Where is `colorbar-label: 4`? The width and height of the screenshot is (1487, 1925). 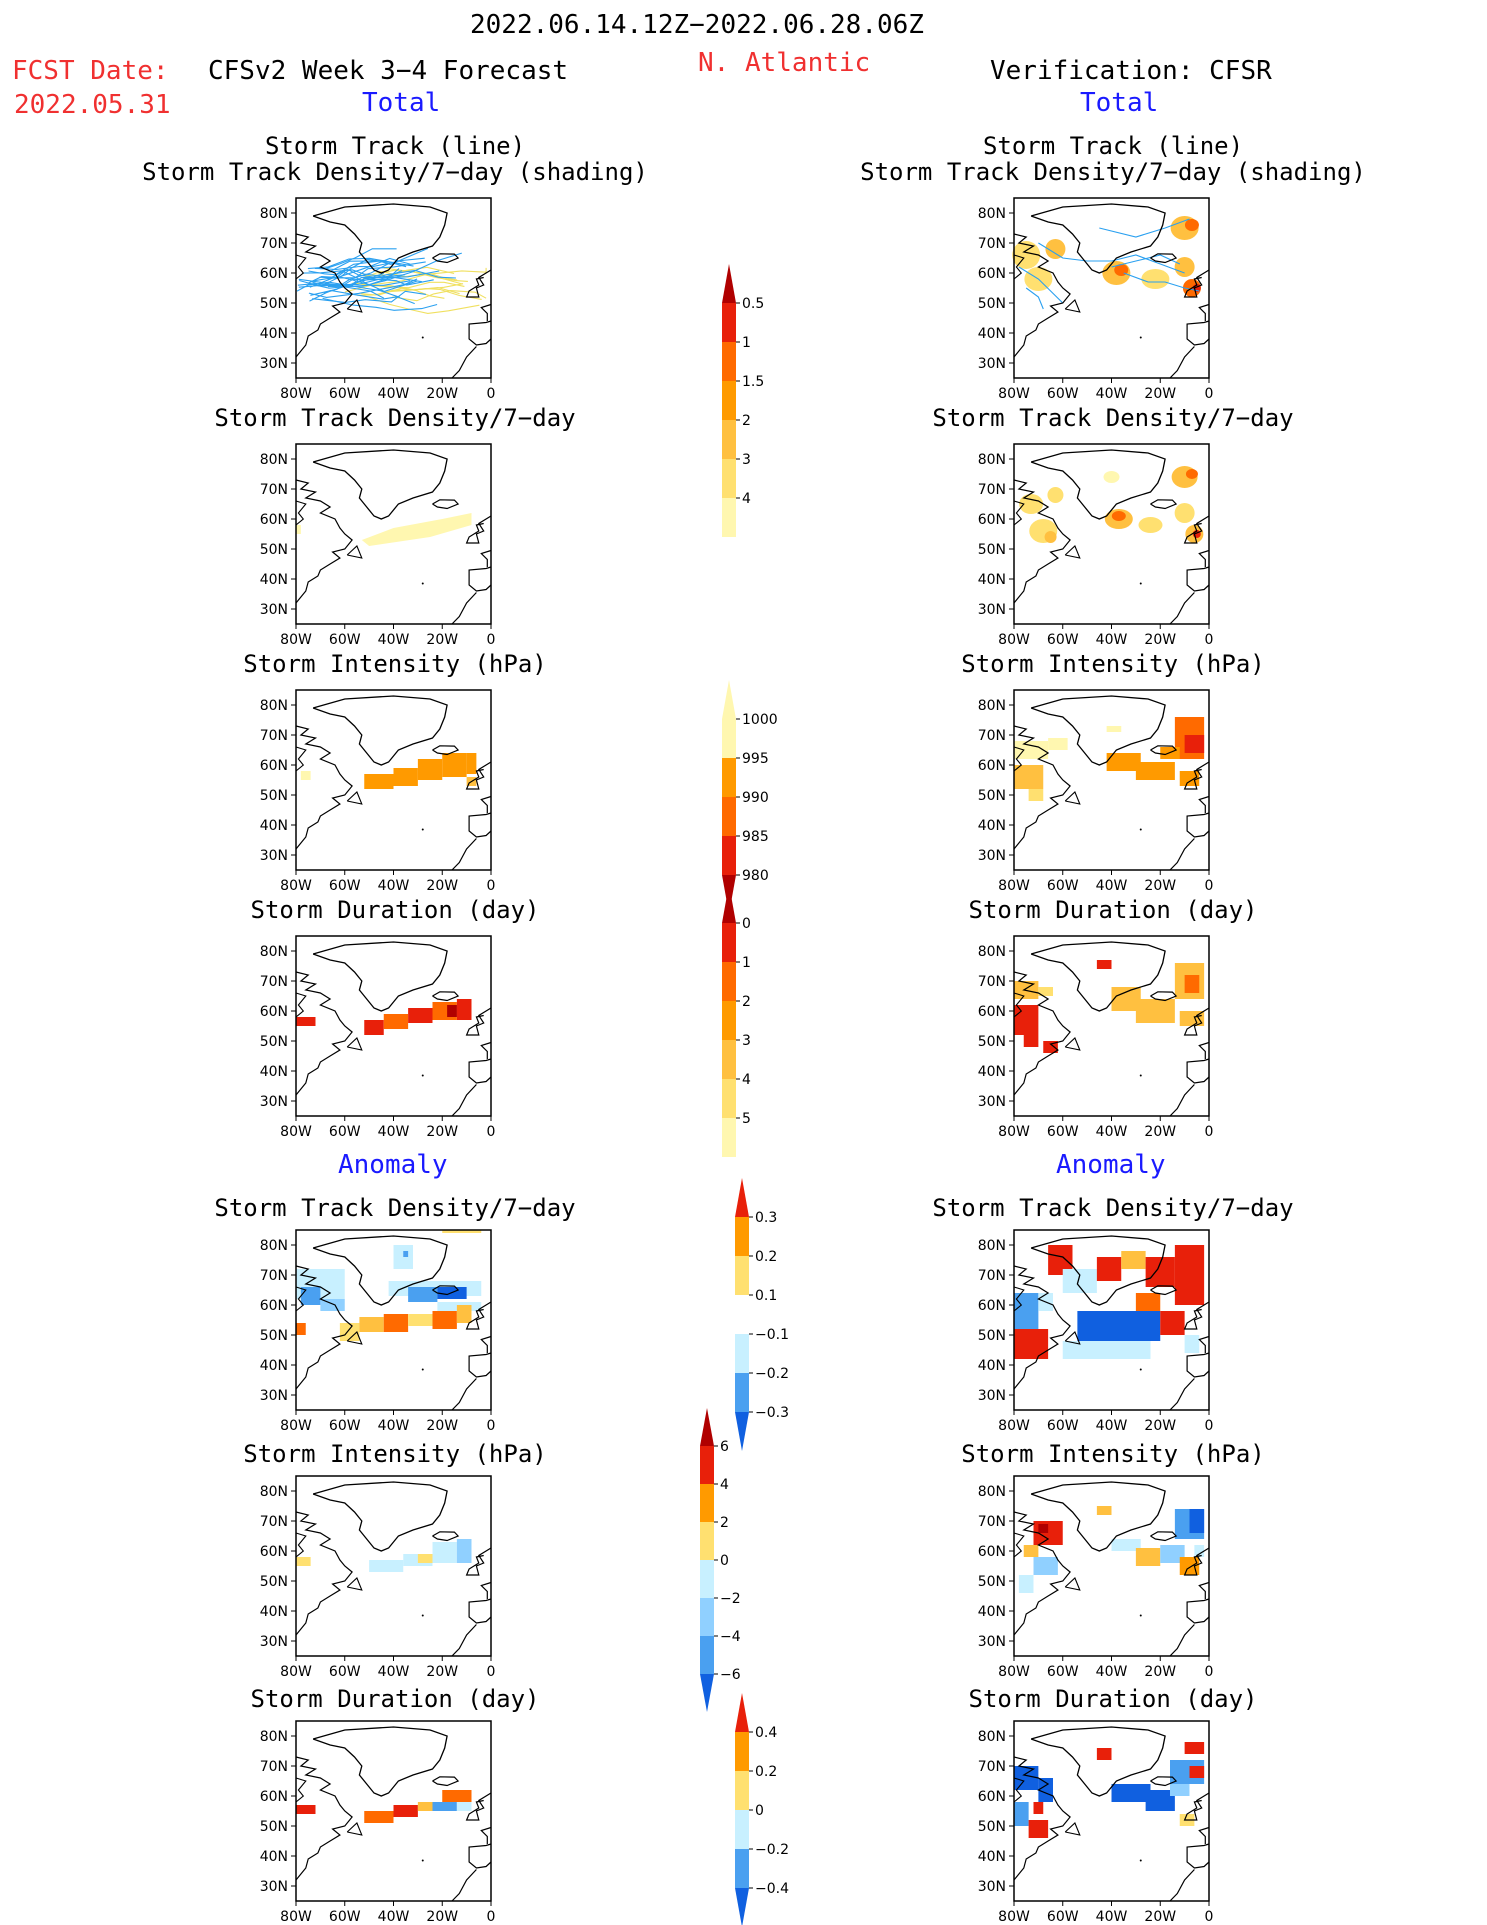 colorbar-label: 4 is located at coordinates (724, 1485).